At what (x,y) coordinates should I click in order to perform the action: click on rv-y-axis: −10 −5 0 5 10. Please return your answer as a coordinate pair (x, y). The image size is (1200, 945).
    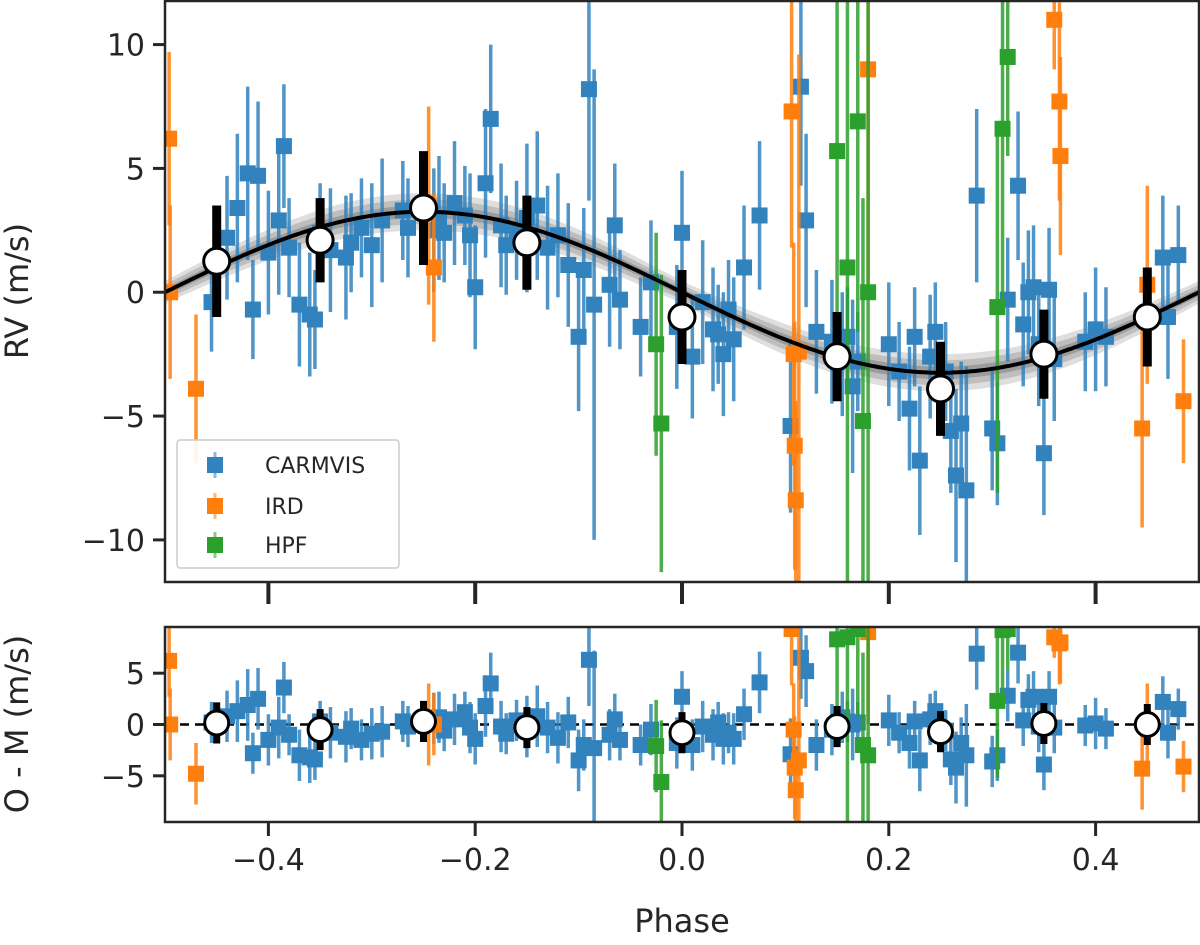
    Looking at the image, I should click on (123, 294).